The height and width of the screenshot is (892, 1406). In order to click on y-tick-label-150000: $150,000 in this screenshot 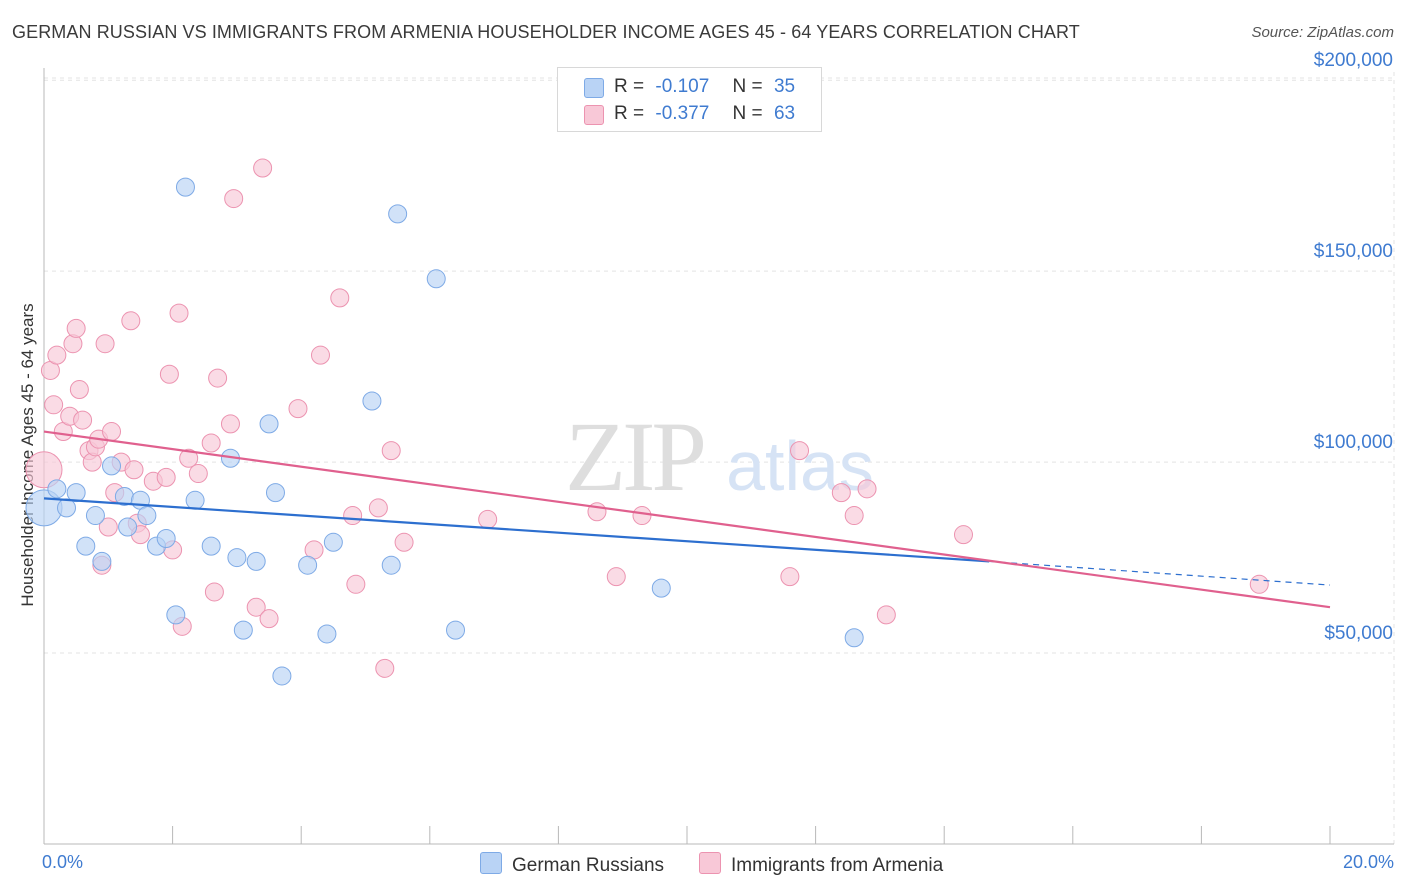, I will do `click(1353, 252)`.